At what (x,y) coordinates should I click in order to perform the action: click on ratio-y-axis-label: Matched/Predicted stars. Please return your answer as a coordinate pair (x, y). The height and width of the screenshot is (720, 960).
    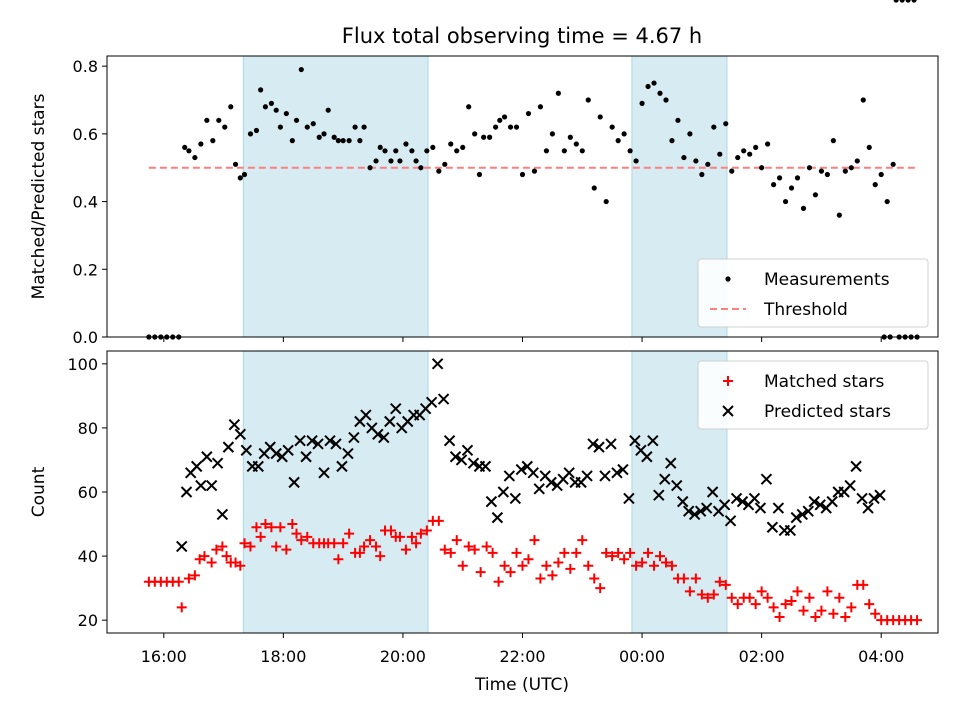
    Looking at the image, I should click on (39, 196).